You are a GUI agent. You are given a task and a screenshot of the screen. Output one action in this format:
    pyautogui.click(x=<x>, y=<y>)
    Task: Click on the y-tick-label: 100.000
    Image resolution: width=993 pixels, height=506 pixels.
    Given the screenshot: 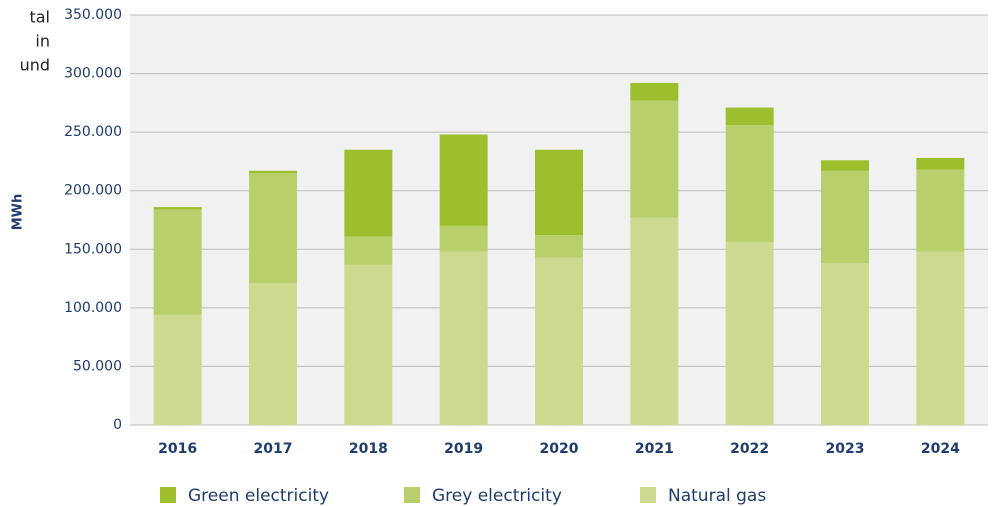 What is the action you would take?
    pyautogui.click(x=93, y=308)
    